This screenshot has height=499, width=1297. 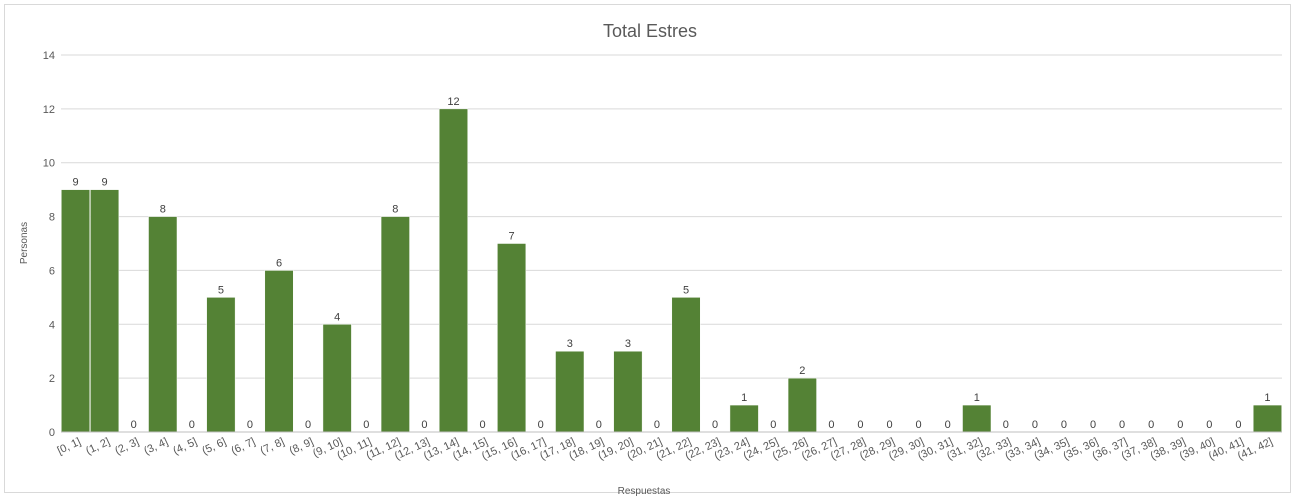 What do you see at coordinates (337, 317) in the screenshot?
I see `data-label: 4` at bounding box center [337, 317].